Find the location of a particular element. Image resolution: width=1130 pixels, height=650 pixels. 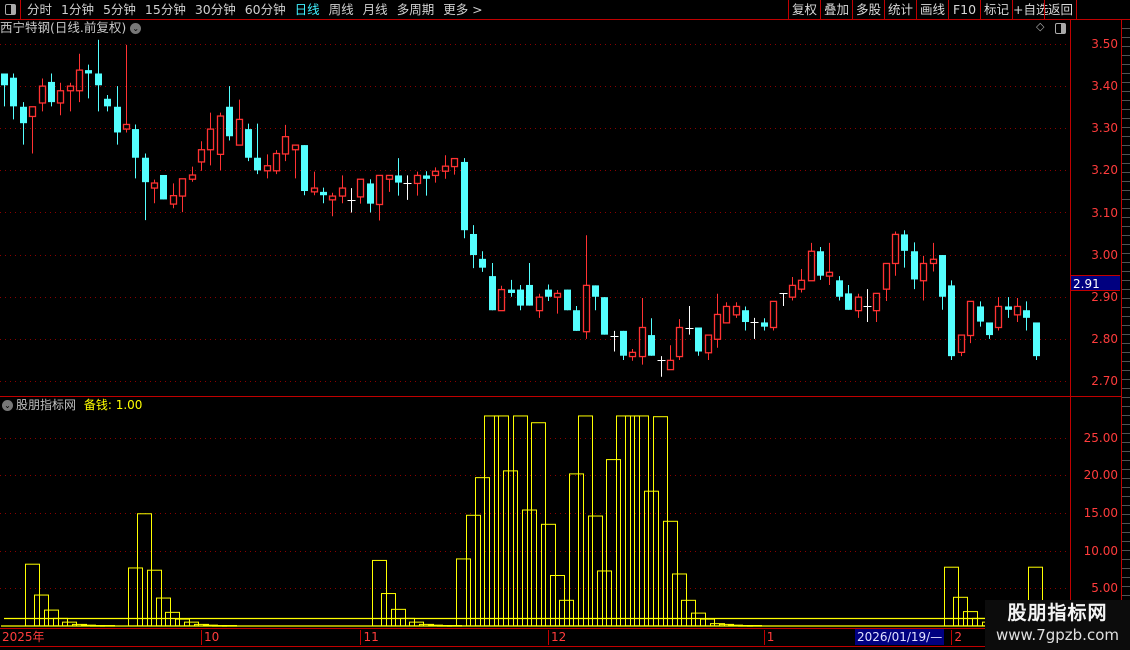

add-watchlist-button: +自选 is located at coordinates (1030, 9).